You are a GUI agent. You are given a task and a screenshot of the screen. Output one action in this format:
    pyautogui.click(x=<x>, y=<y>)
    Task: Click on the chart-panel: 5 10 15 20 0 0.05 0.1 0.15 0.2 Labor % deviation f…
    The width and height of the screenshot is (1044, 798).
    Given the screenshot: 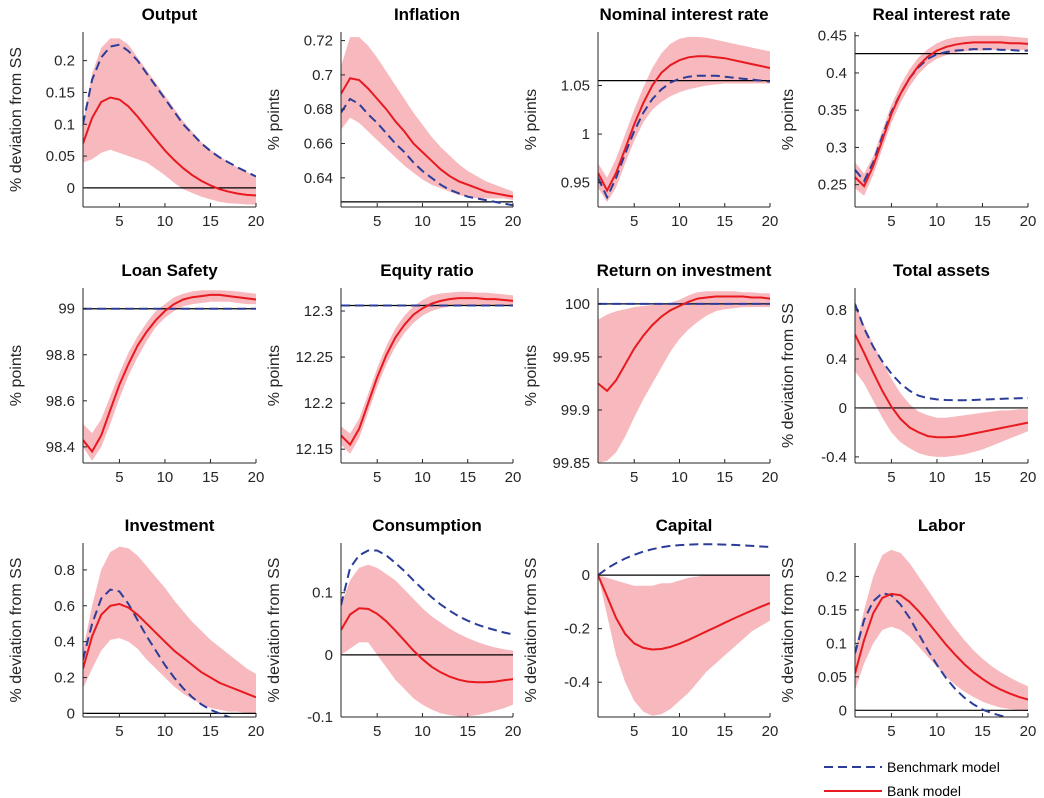 What is the action you would take?
    pyautogui.click(x=908, y=628)
    